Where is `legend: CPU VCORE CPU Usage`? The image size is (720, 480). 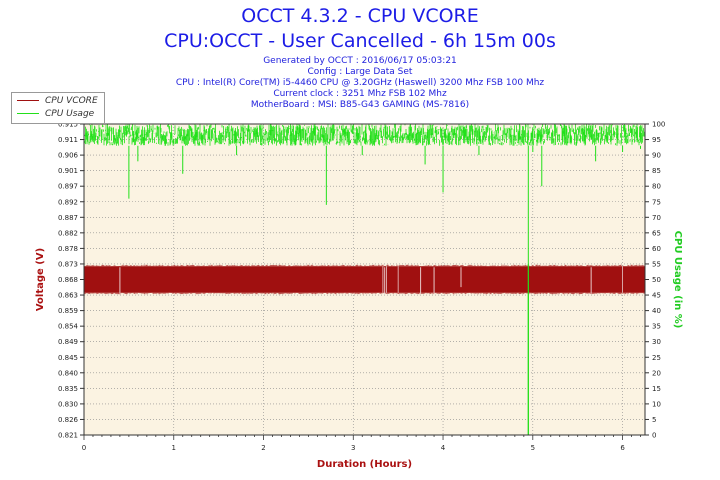
legend: CPU VCORE CPU Usage is located at coordinates (58, 108).